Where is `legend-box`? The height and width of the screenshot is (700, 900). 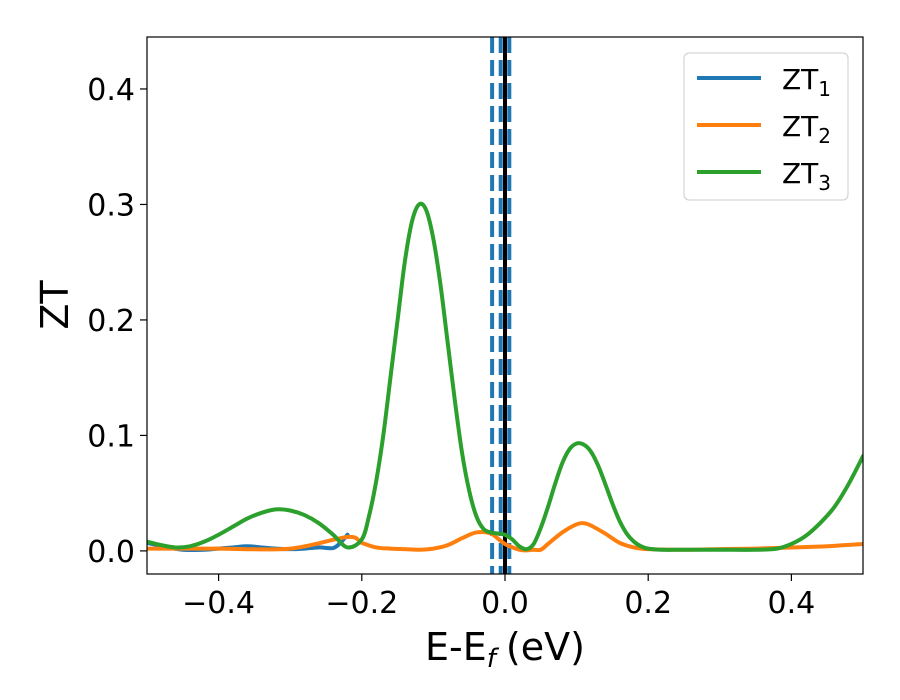
legend-box is located at coordinates (766, 126).